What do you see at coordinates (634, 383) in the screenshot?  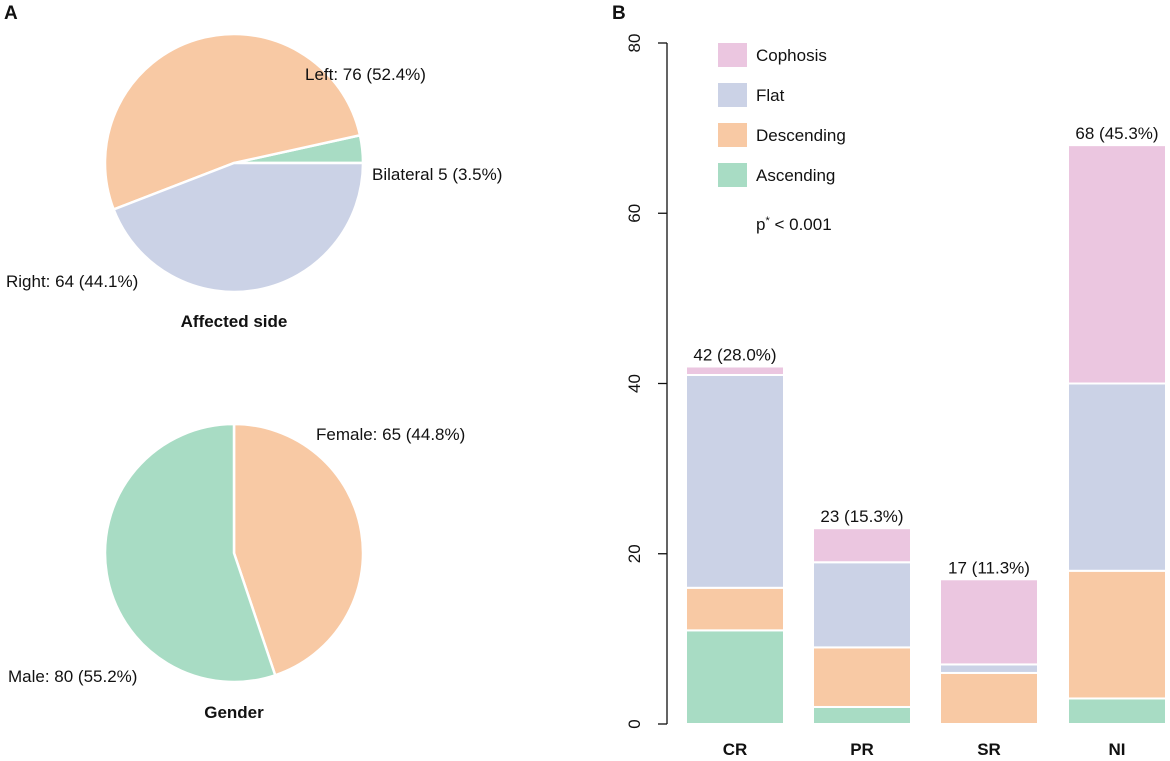 I see `y-tick-label-40: 40` at bounding box center [634, 383].